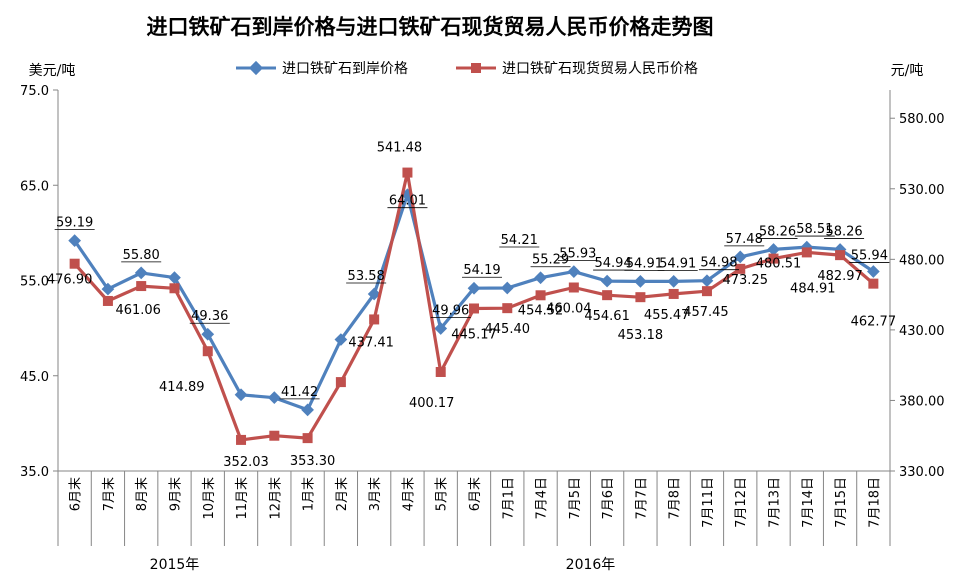 This screenshot has height=576, width=969. What do you see at coordinates (541, 310) in the screenshot?
I see `data-label-series-2: 454.52` at bounding box center [541, 310].